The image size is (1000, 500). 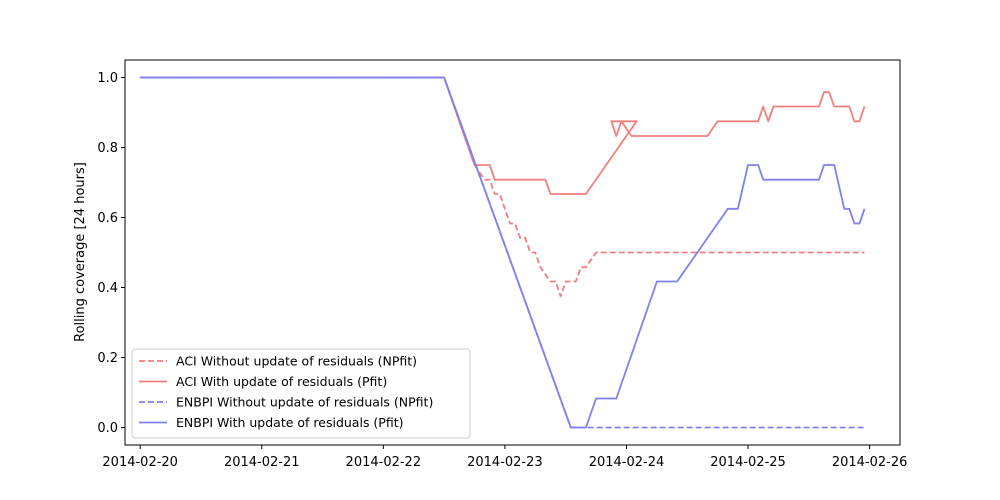 I want to click on x-tick-label: 2014-02-23, so click(x=505, y=462).